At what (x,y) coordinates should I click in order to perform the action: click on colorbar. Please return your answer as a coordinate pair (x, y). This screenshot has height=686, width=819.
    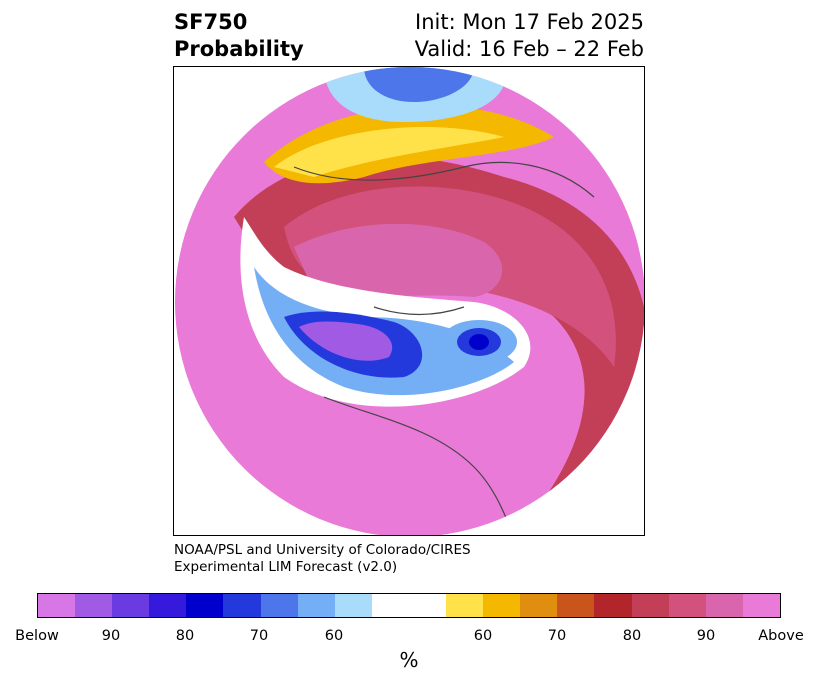
    Looking at the image, I should click on (409, 605).